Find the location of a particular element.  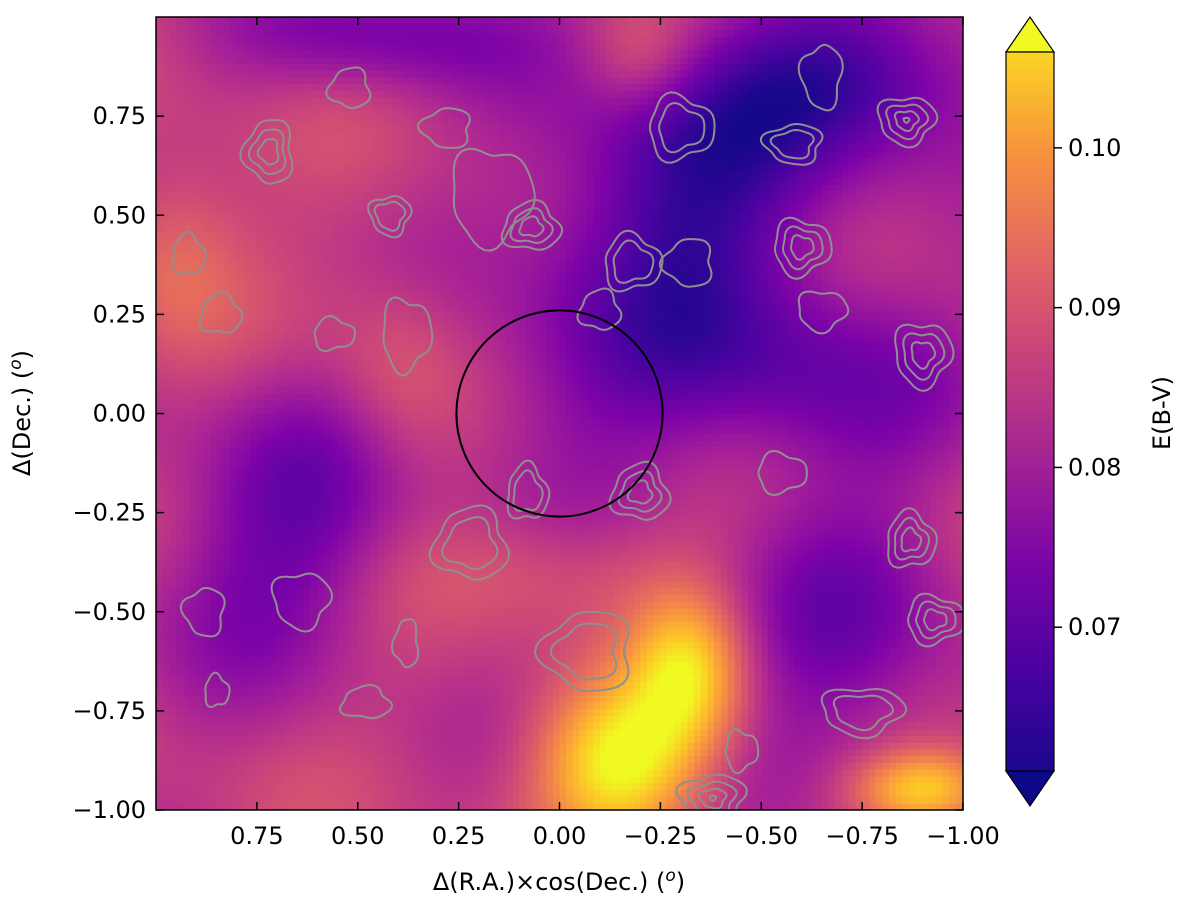

colorbar-tick-label: 0.07 is located at coordinates (1094, 627).